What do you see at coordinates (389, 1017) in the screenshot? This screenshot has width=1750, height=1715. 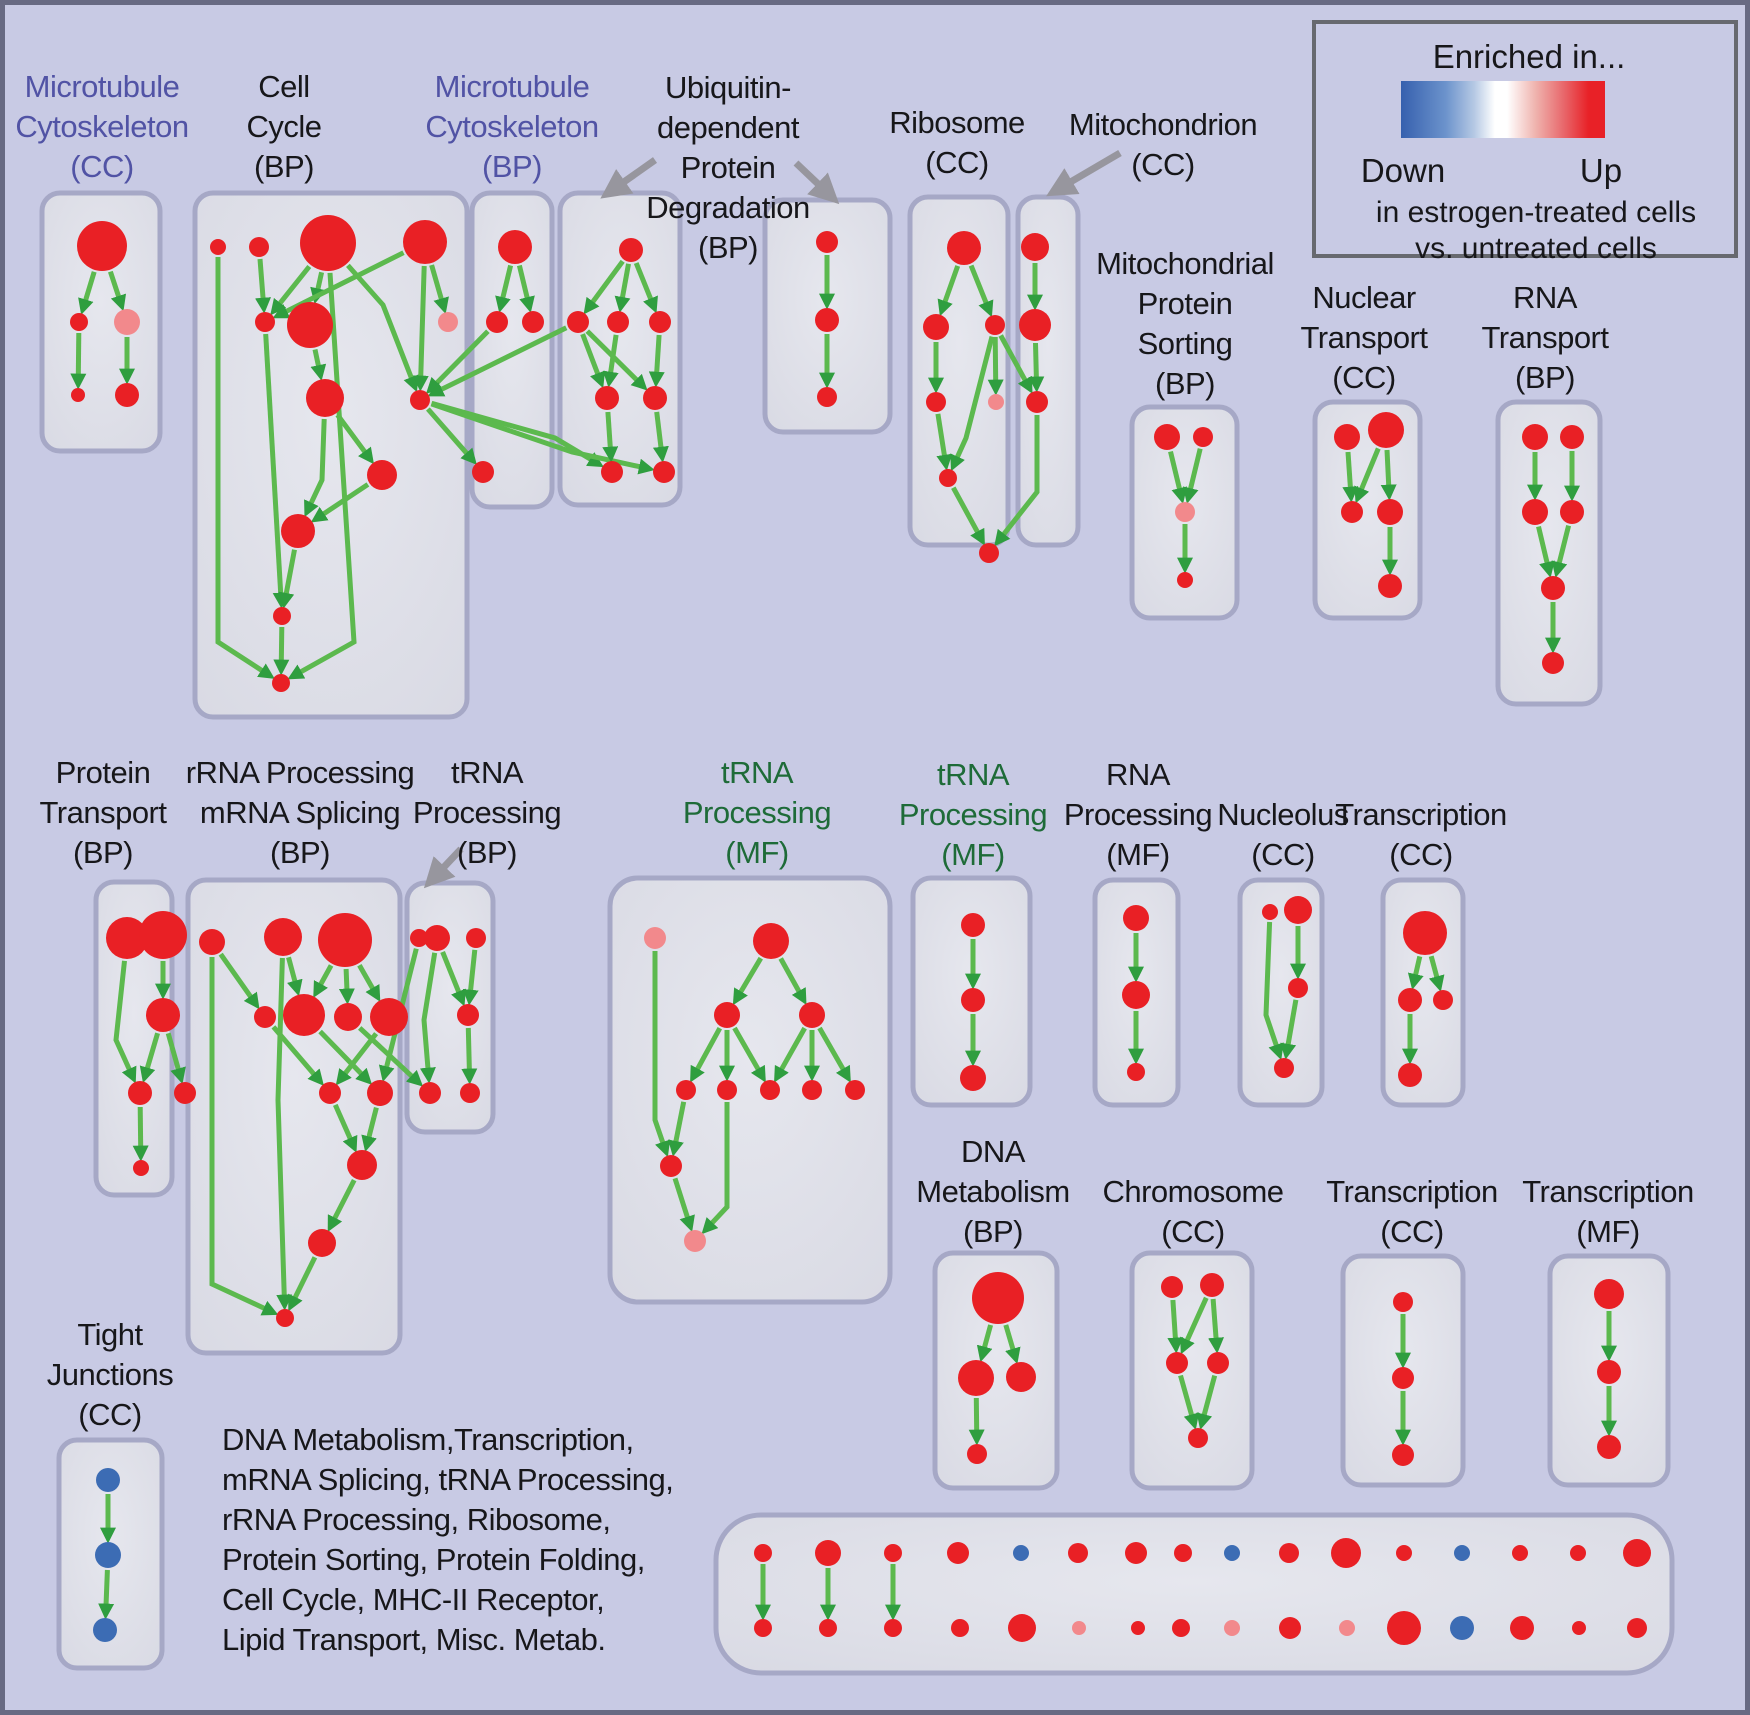 I see `go-term-node-Y8` at bounding box center [389, 1017].